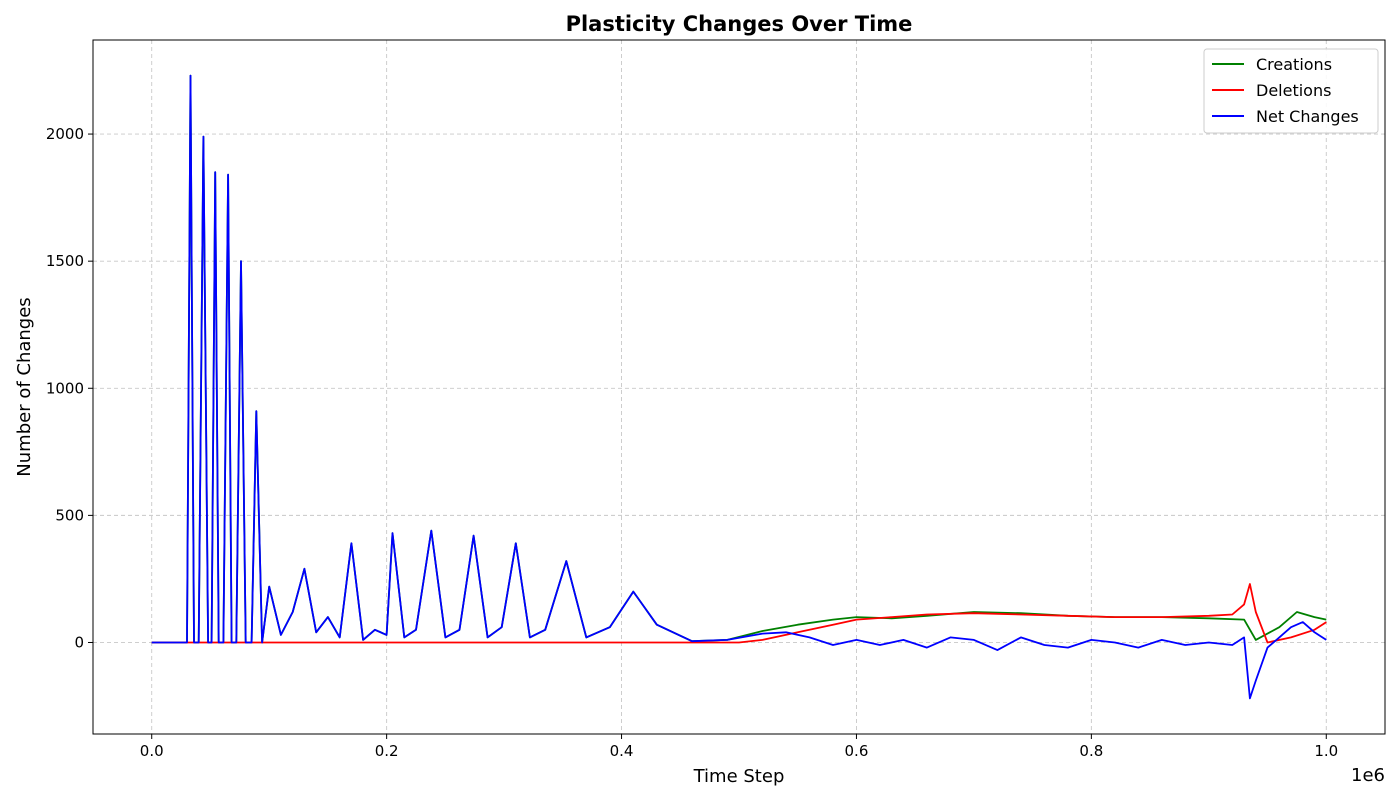 The image size is (1400, 800). What do you see at coordinates (739, 613) in the screenshot?
I see `series-line-deletions` at bounding box center [739, 613].